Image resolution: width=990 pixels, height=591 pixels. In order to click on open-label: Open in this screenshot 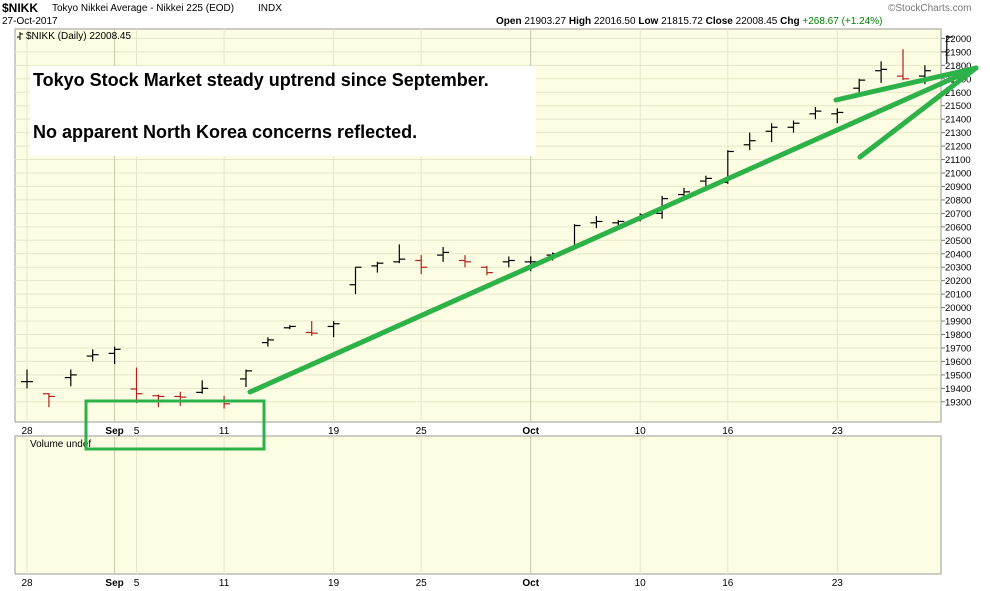, I will do `click(509, 21)`.